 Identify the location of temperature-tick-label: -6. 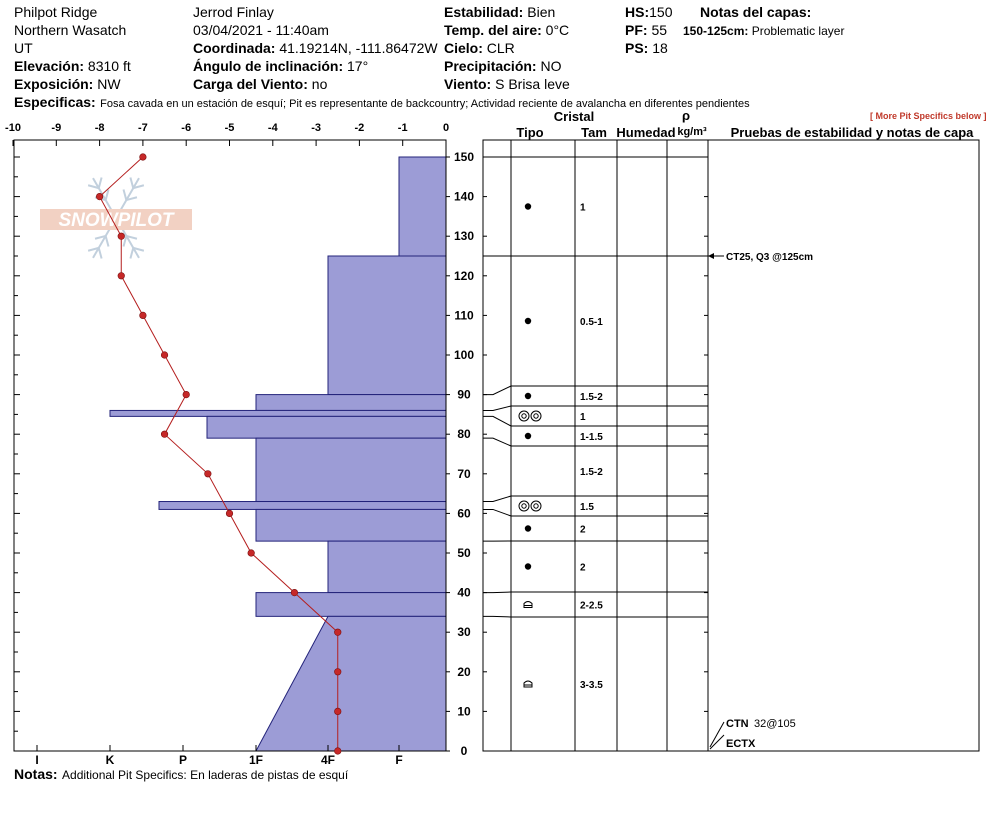
(186, 128).